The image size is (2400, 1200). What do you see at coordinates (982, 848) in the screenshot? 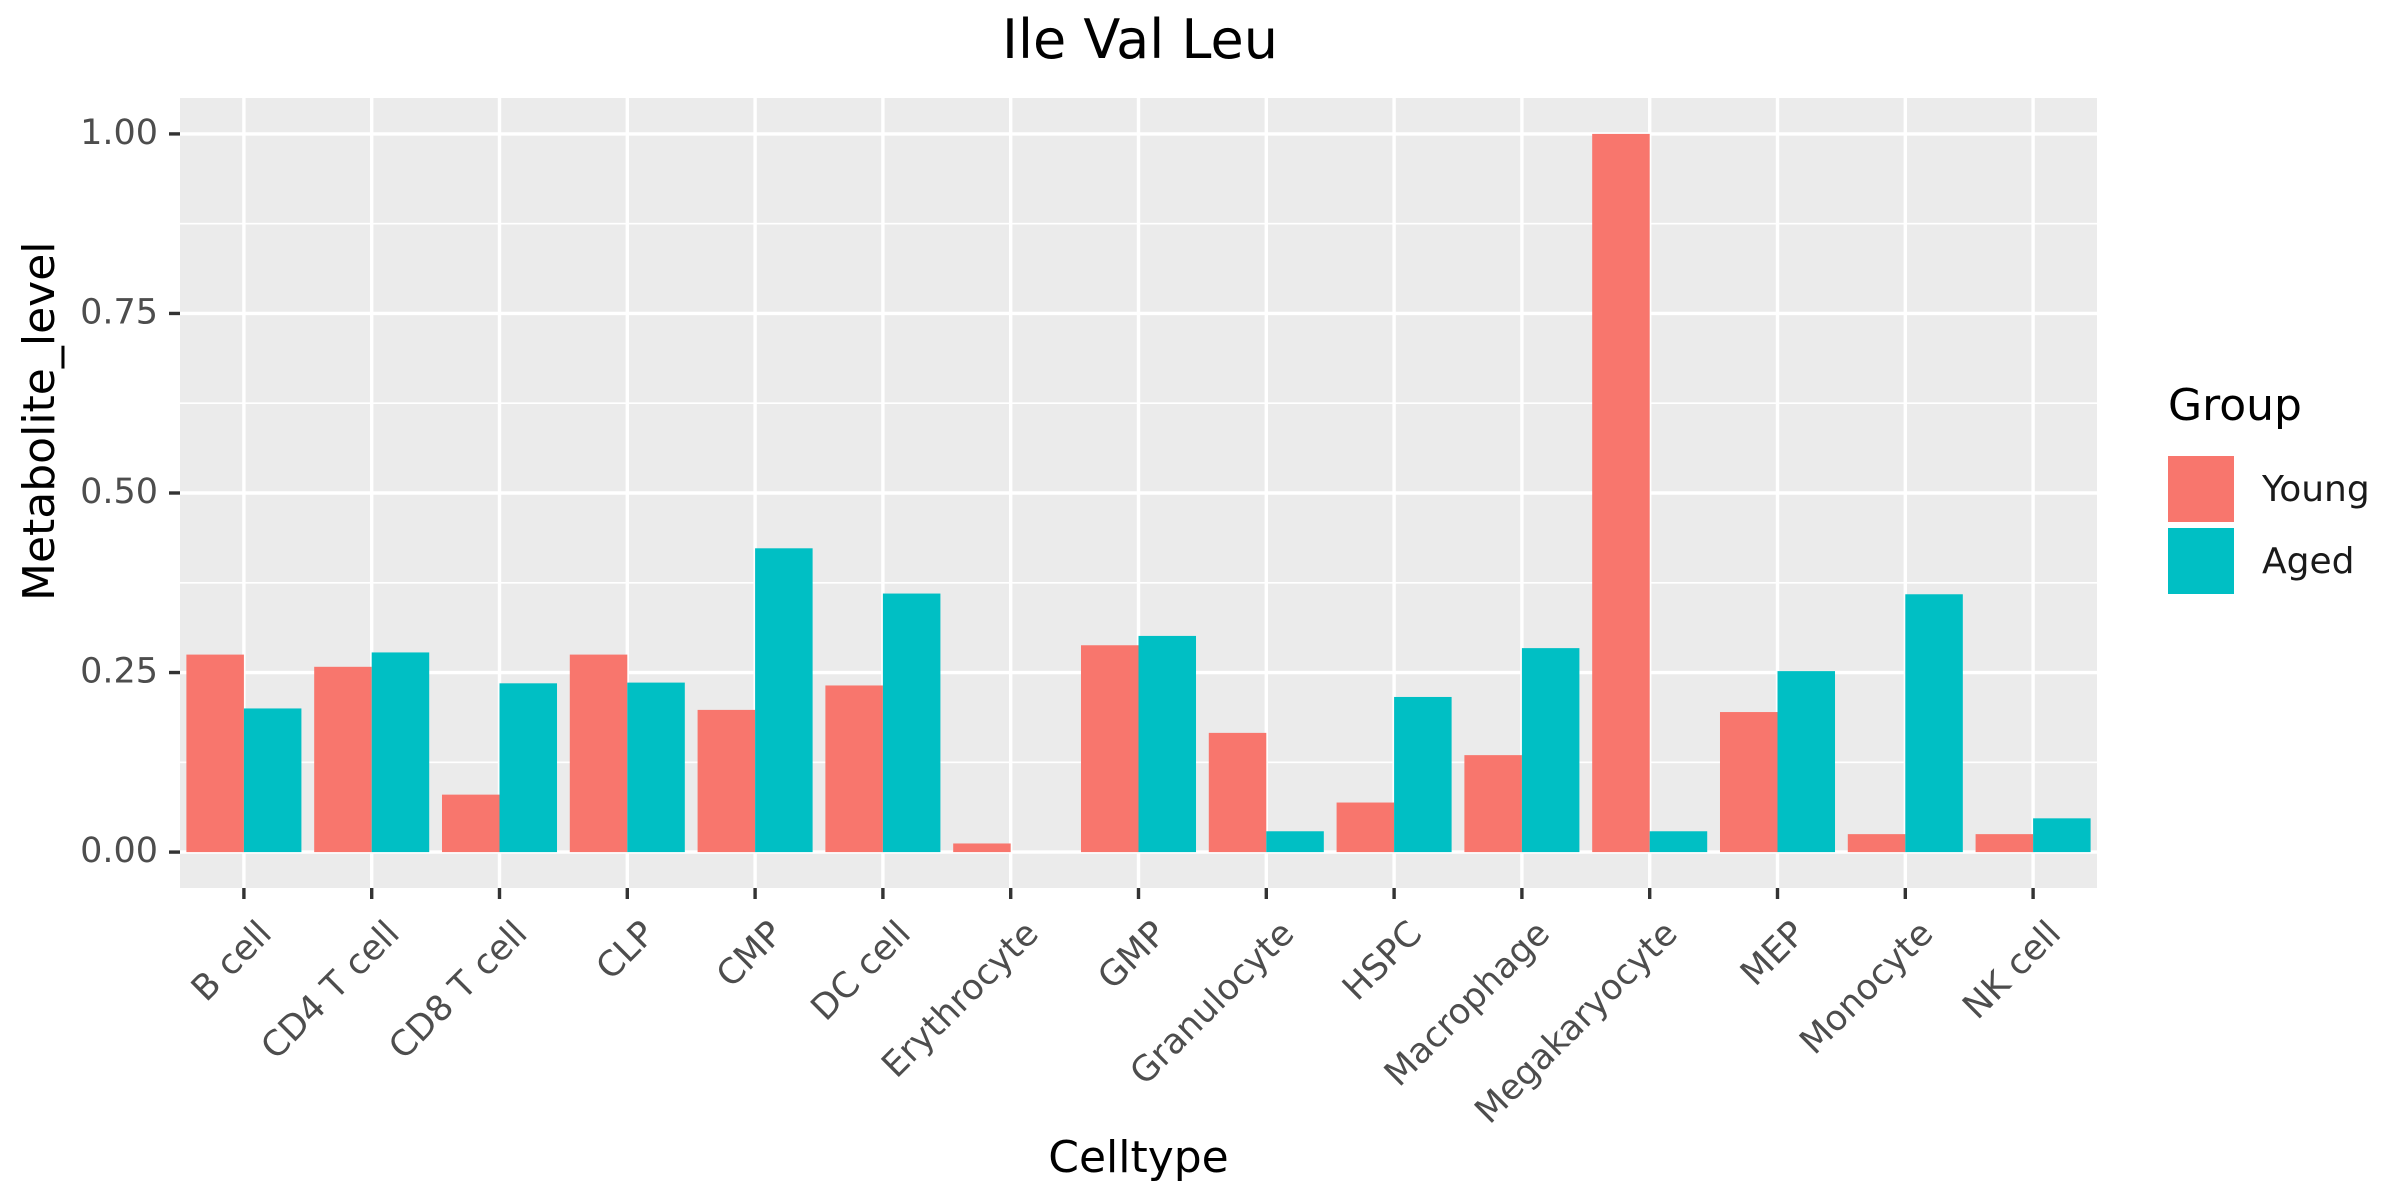
I see `bar-young-erythrocyte` at bounding box center [982, 848].